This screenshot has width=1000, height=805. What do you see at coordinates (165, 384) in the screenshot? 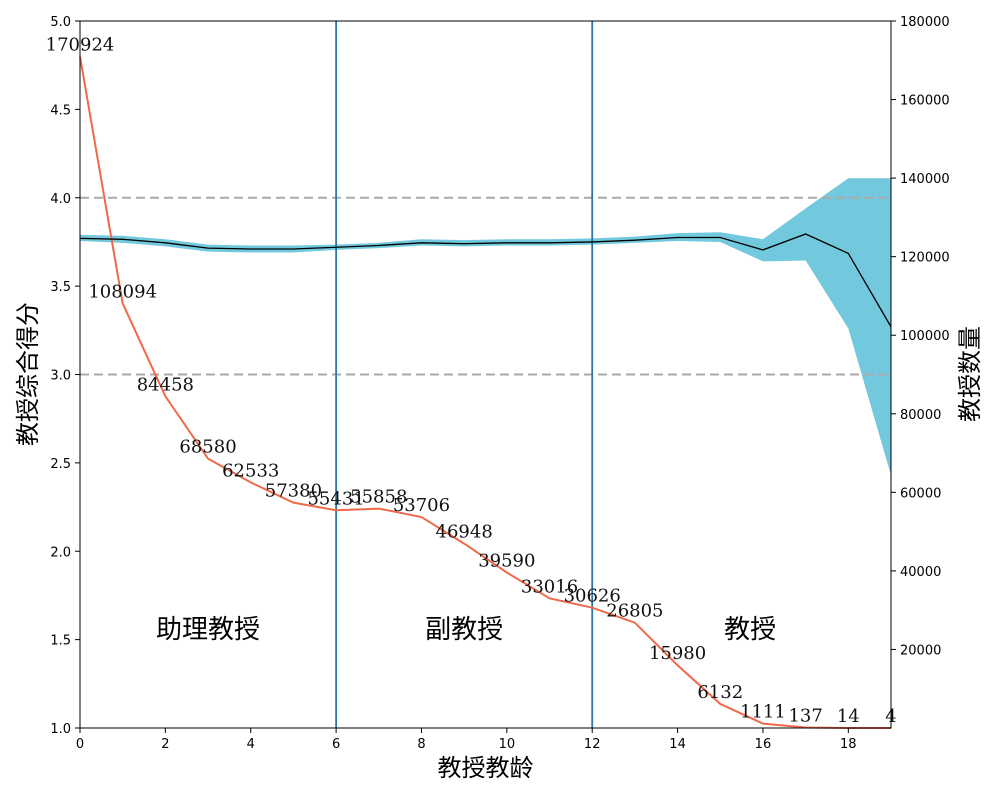
I see `count-data-label: 84458` at bounding box center [165, 384].